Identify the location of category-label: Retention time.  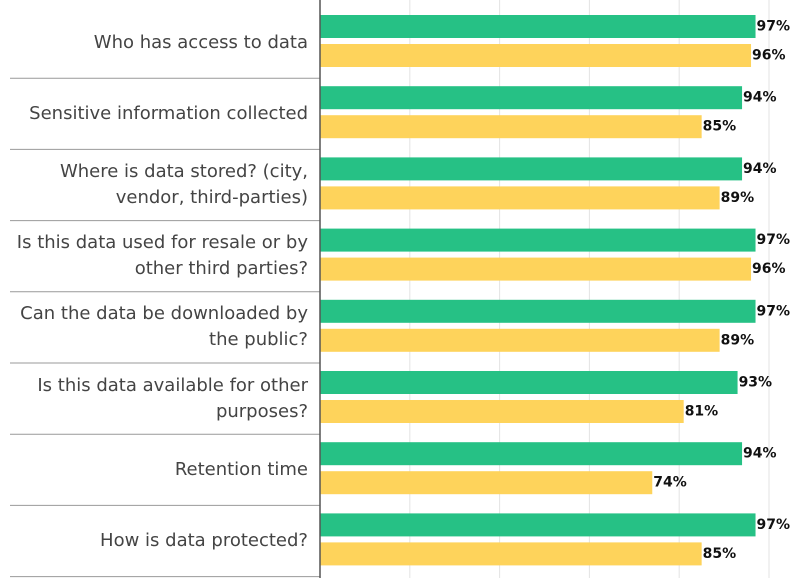
(241, 469).